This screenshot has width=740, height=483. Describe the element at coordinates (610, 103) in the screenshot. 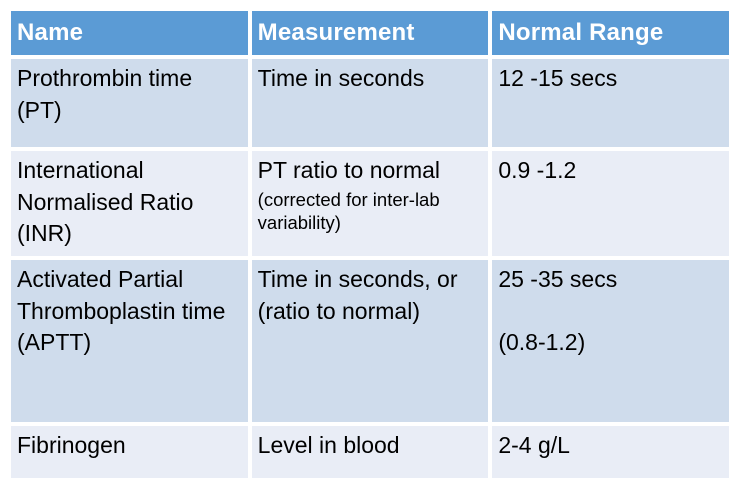

I see `cell-normal-range: 12 -15 secs` at that location.